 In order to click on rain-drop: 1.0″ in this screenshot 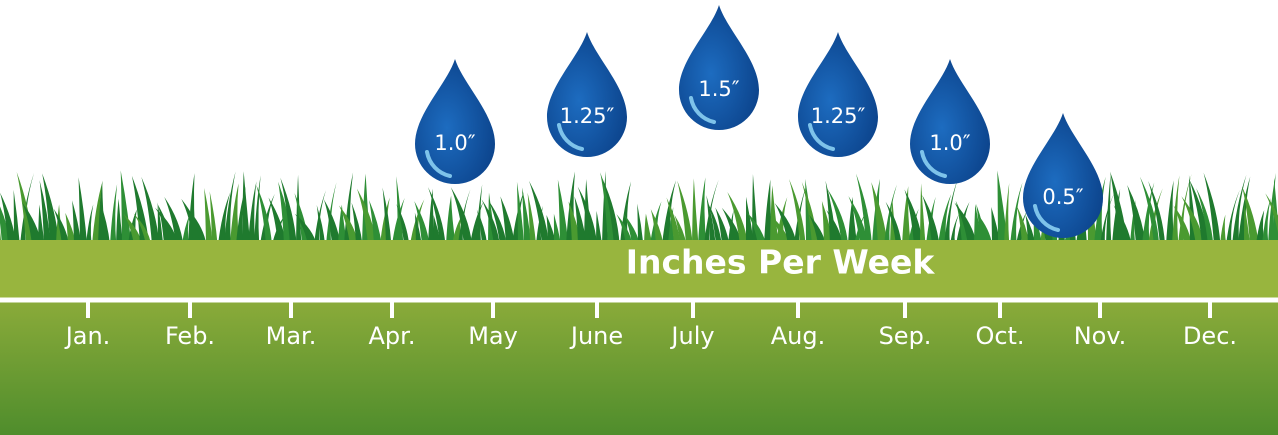, I will do `click(455, 121)`.